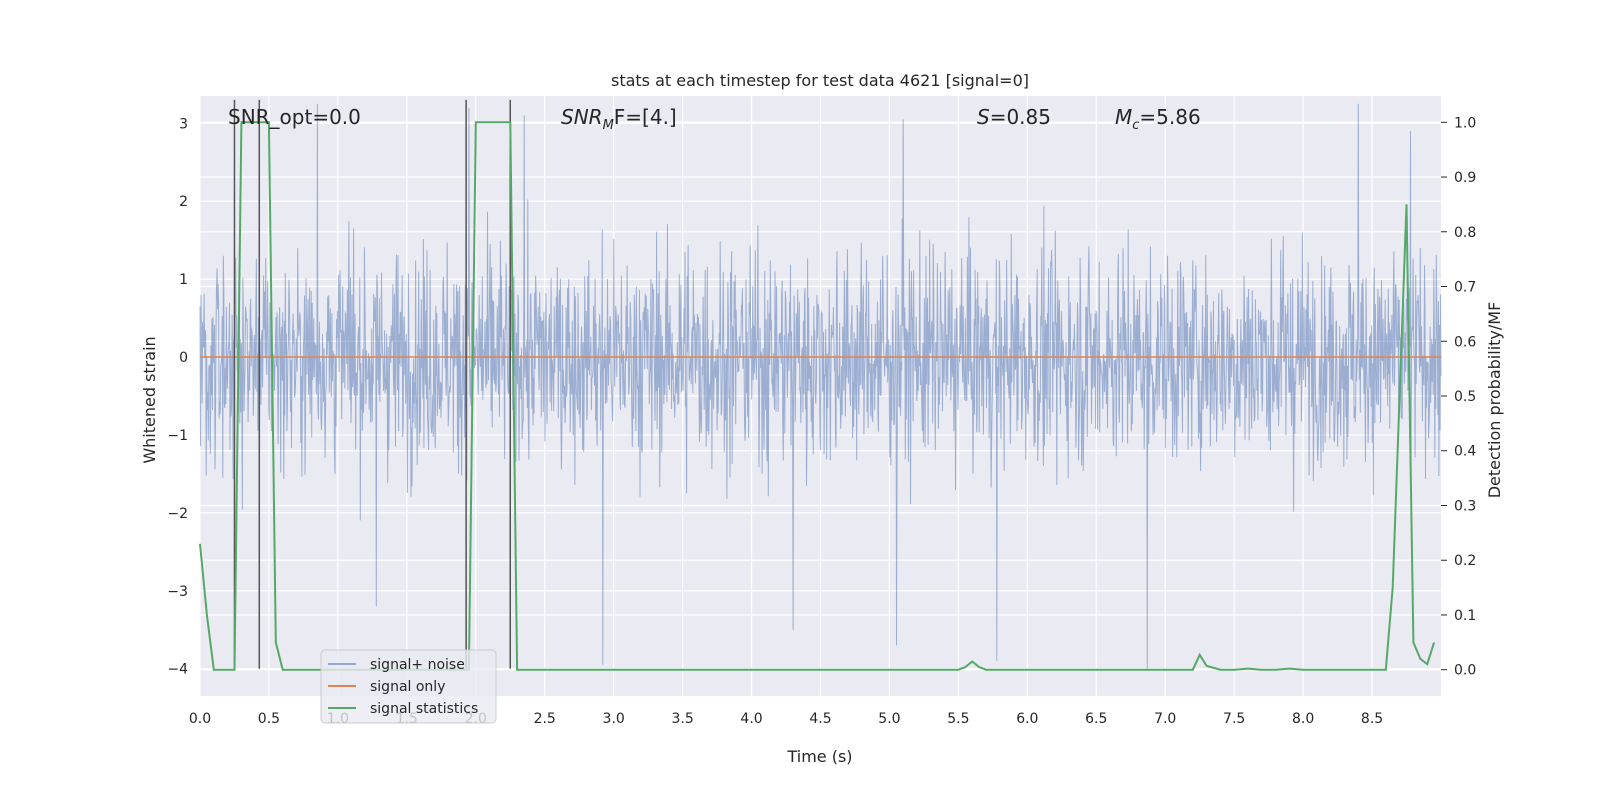 This screenshot has width=1600, height=800. I want to click on x-tick-label: 4.5, so click(820, 719).